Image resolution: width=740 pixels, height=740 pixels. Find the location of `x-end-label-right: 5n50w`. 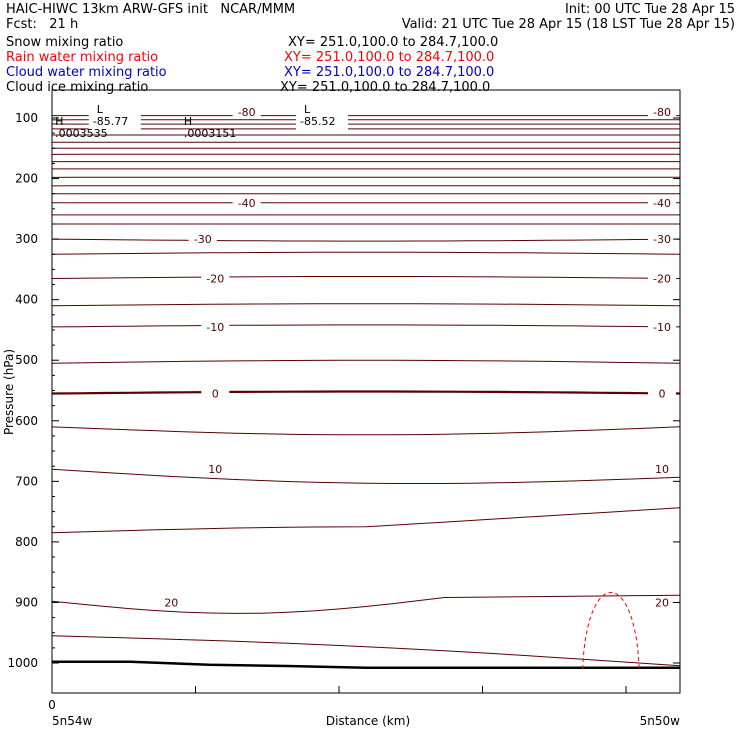

x-end-label-right: 5n50w is located at coordinates (660, 721).